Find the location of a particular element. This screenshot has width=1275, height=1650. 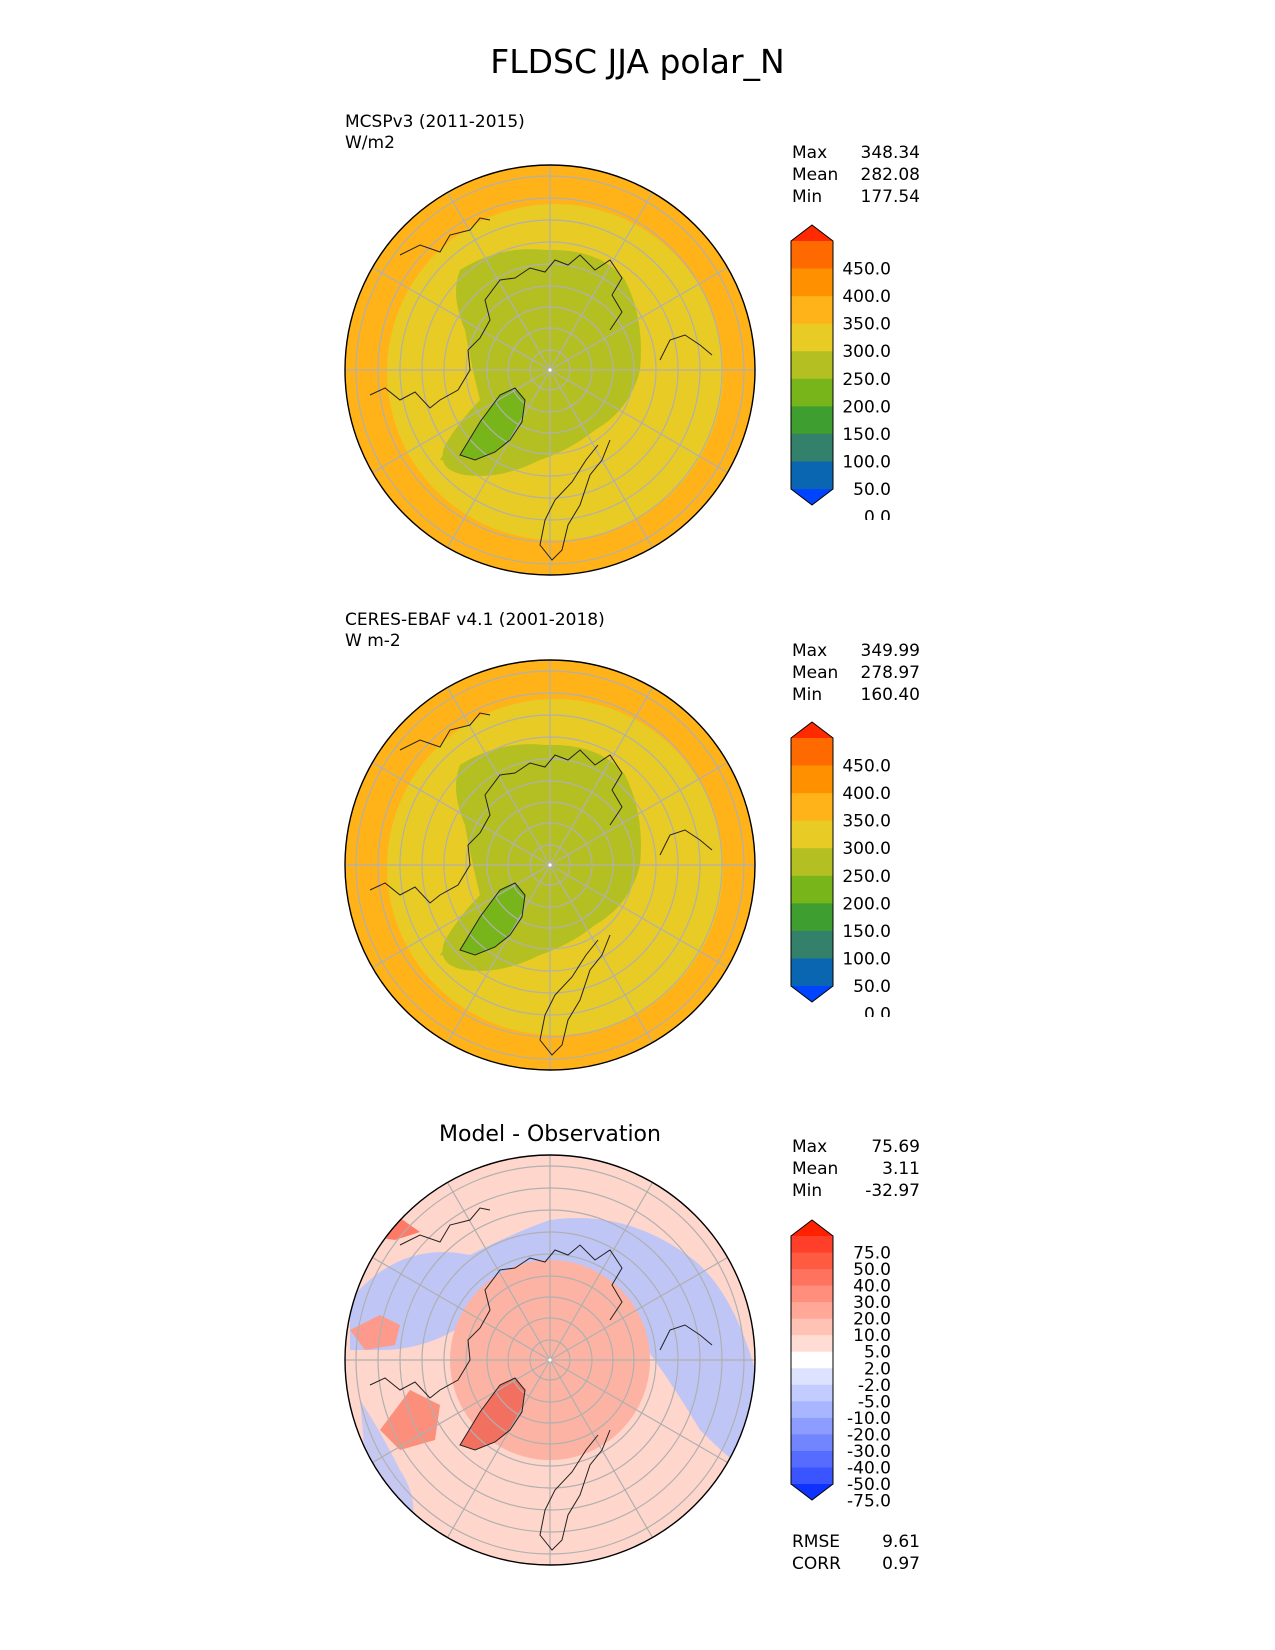

colorbar-tick-label: -10.0 is located at coordinates (869, 1419).